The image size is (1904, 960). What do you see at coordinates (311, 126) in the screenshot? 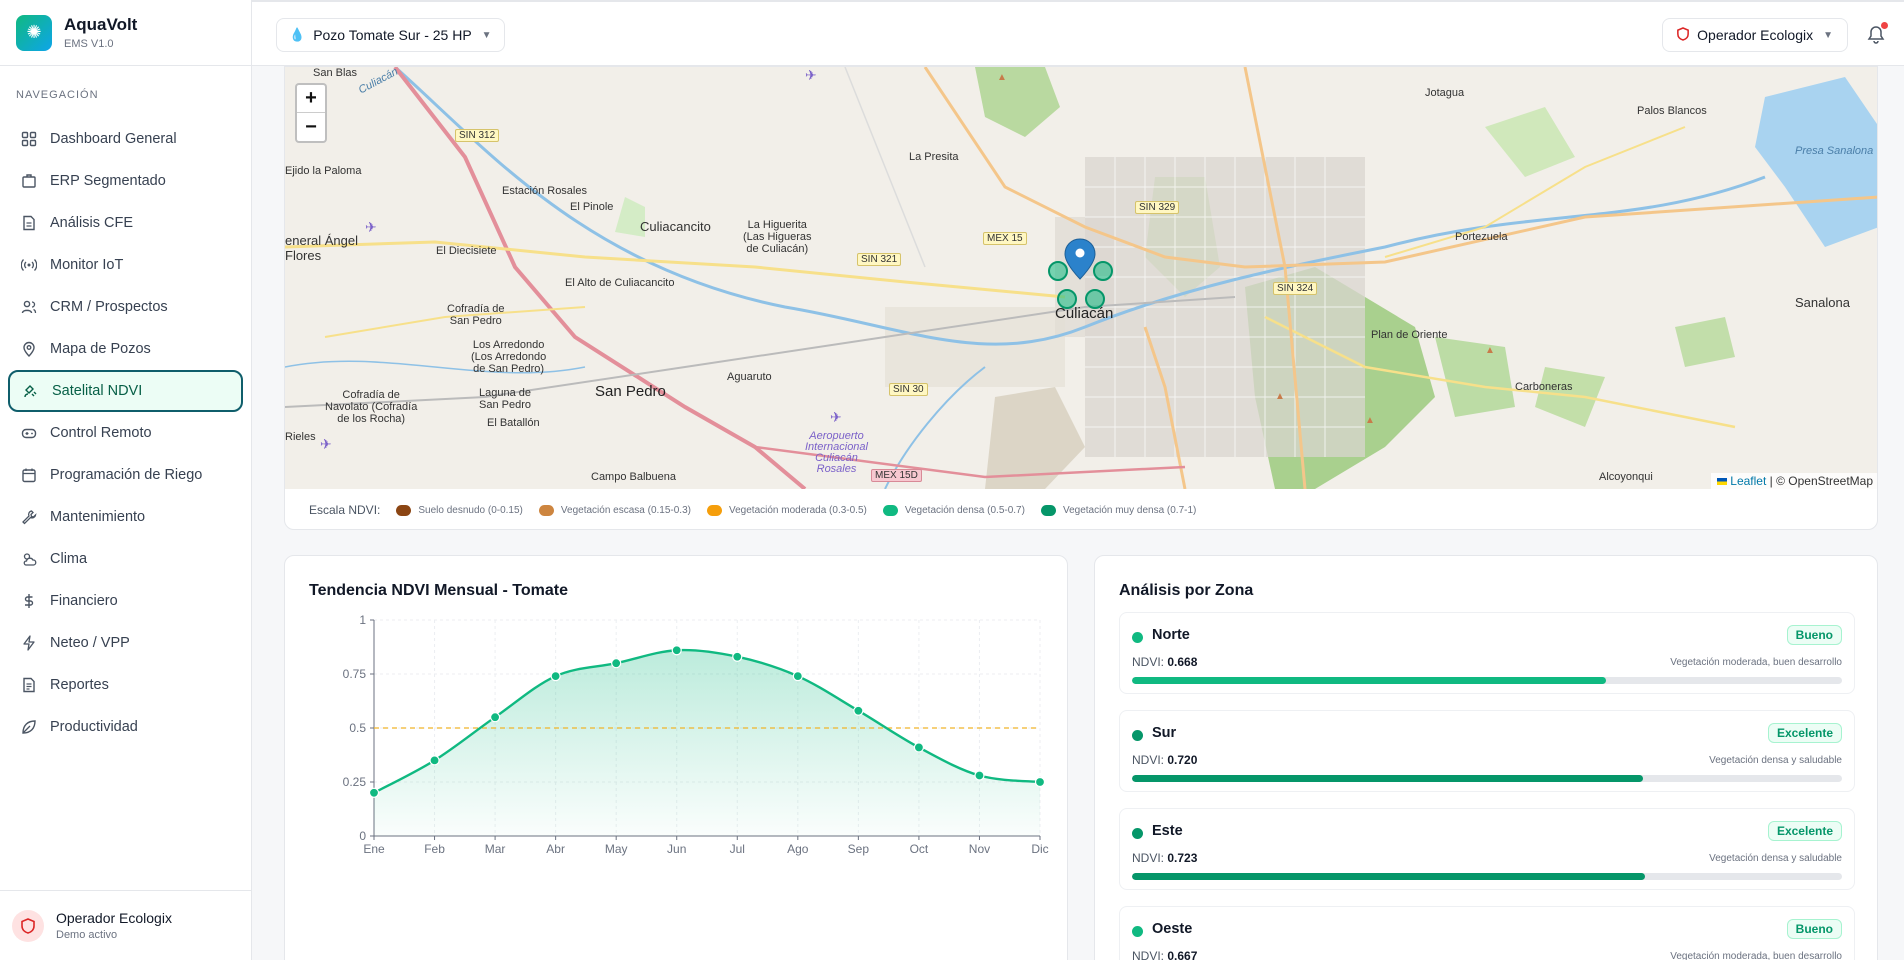
I see `zoom-out-button: −` at bounding box center [311, 126].